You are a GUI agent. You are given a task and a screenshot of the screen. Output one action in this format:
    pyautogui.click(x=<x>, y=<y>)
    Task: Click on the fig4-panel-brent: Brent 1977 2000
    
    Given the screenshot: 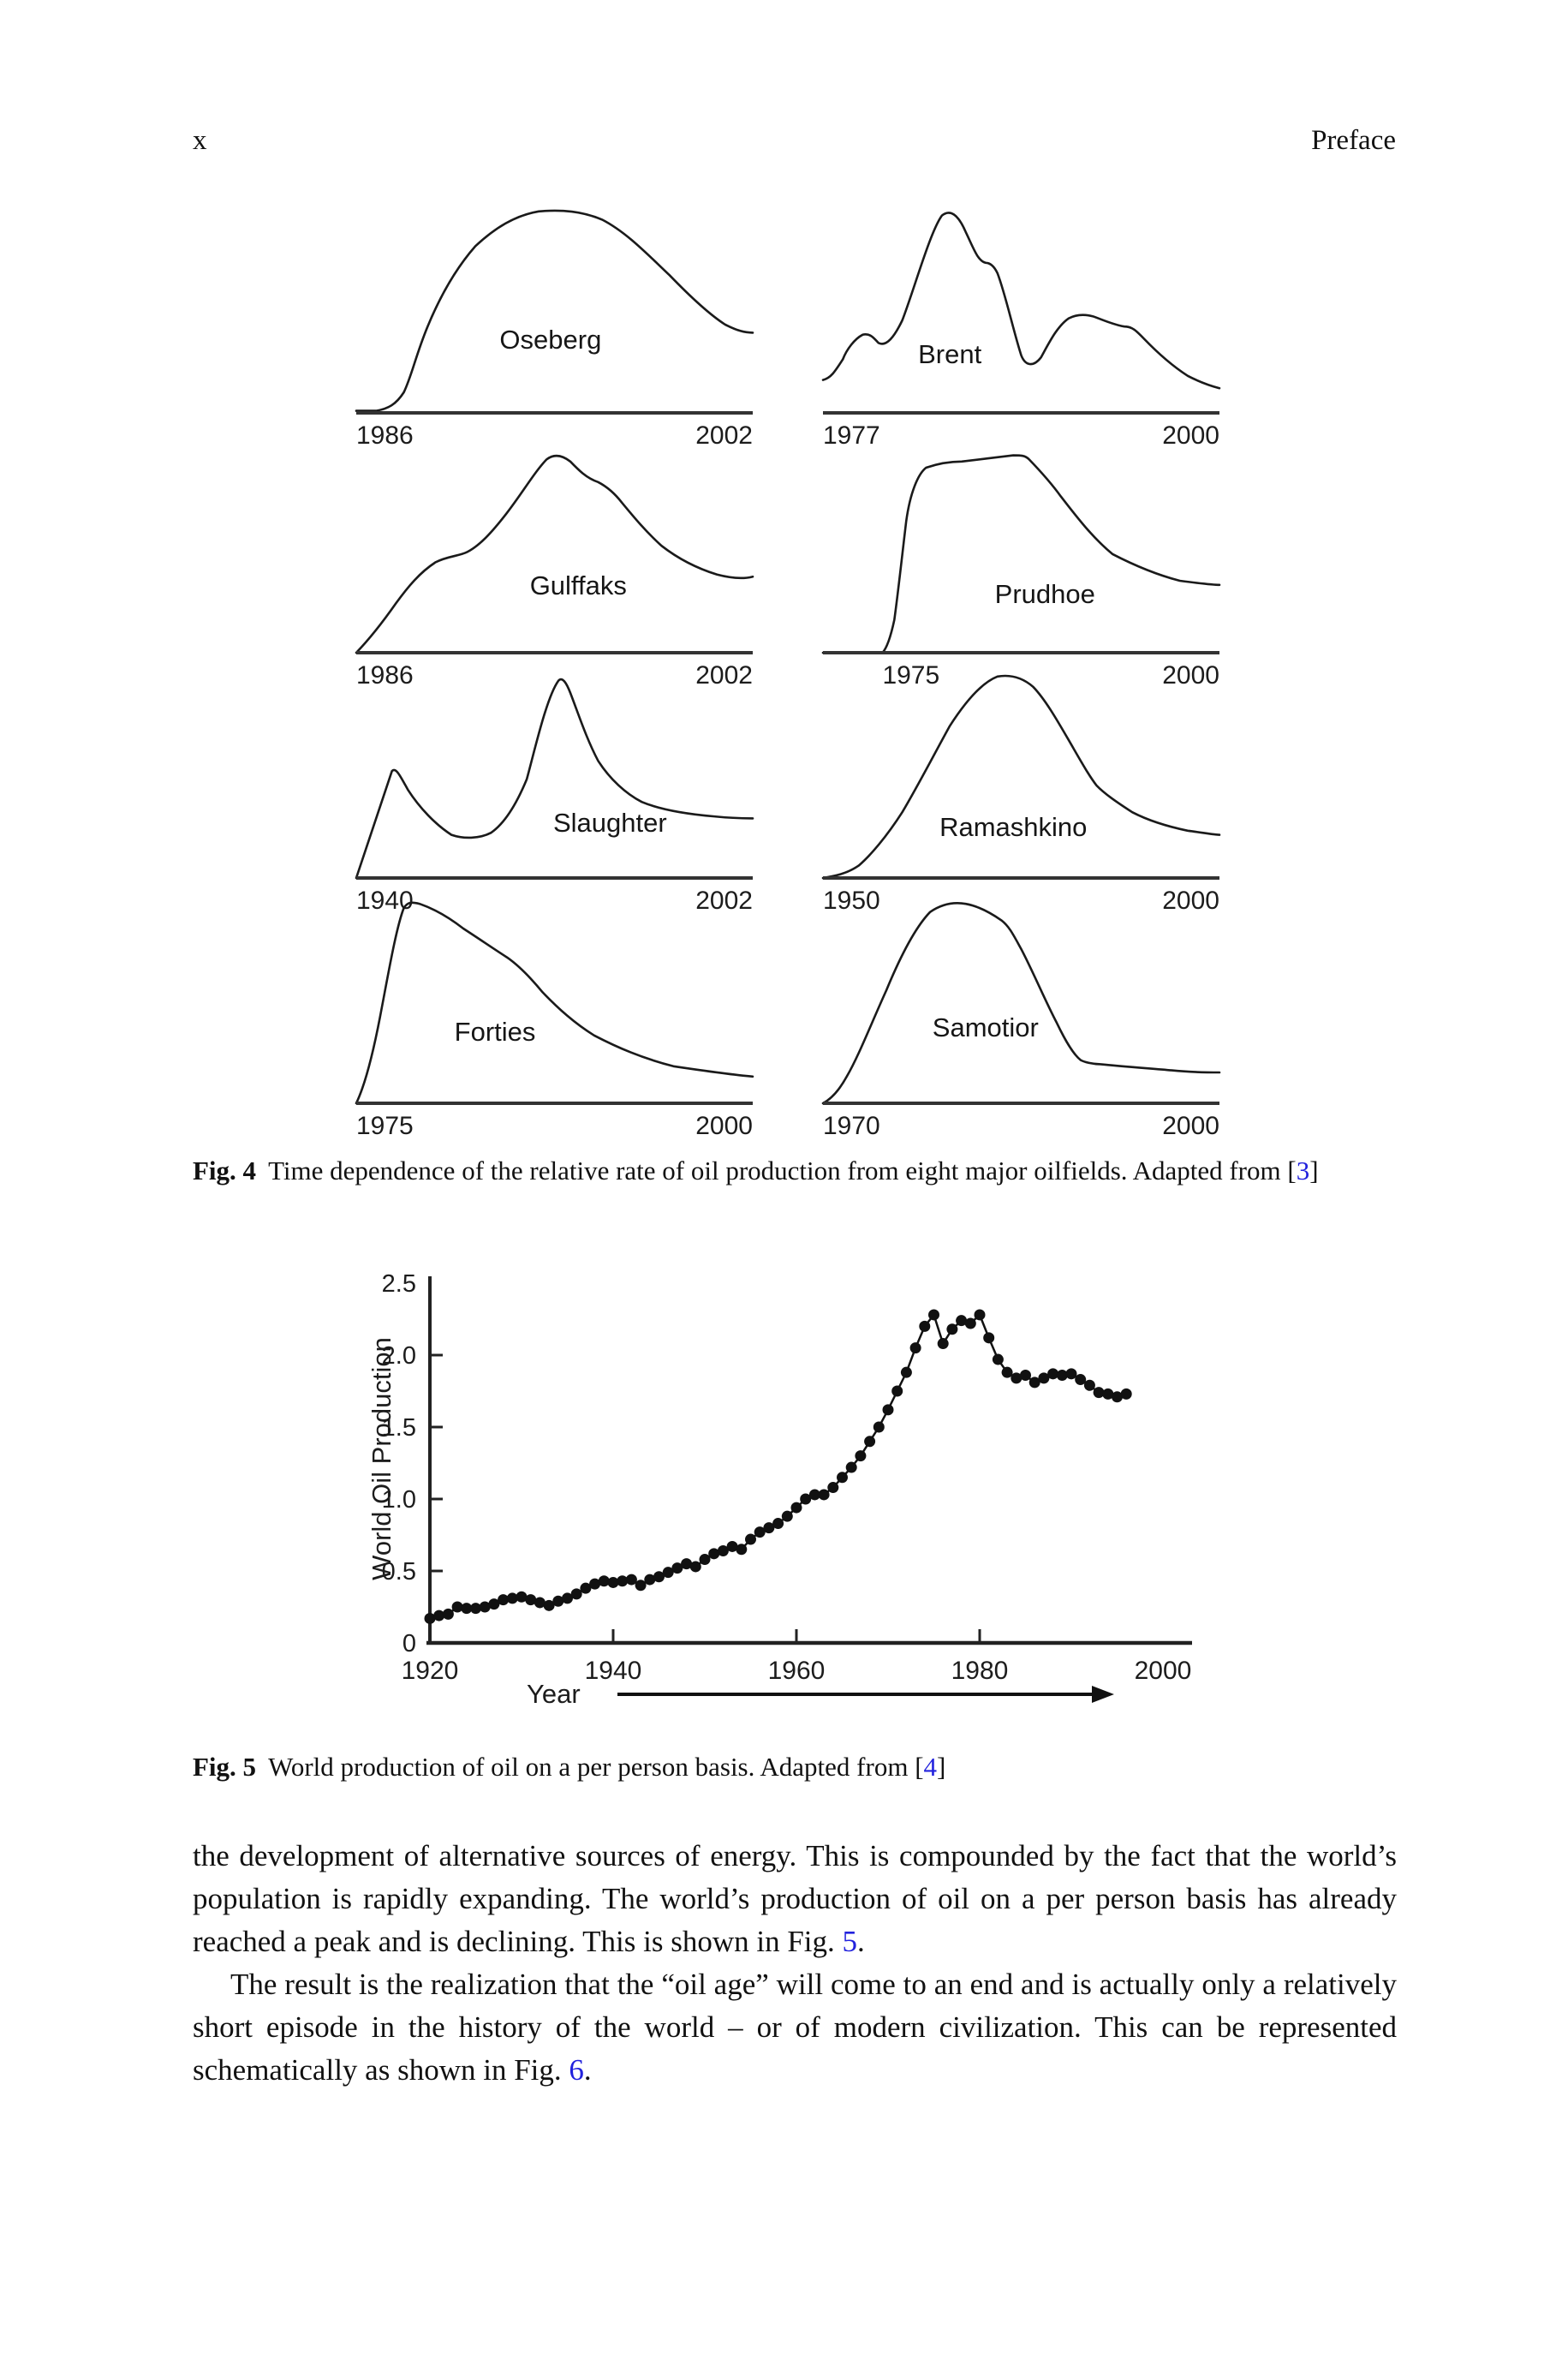 What is the action you would take?
    pyautogui.click(x=1021, y=328)
    